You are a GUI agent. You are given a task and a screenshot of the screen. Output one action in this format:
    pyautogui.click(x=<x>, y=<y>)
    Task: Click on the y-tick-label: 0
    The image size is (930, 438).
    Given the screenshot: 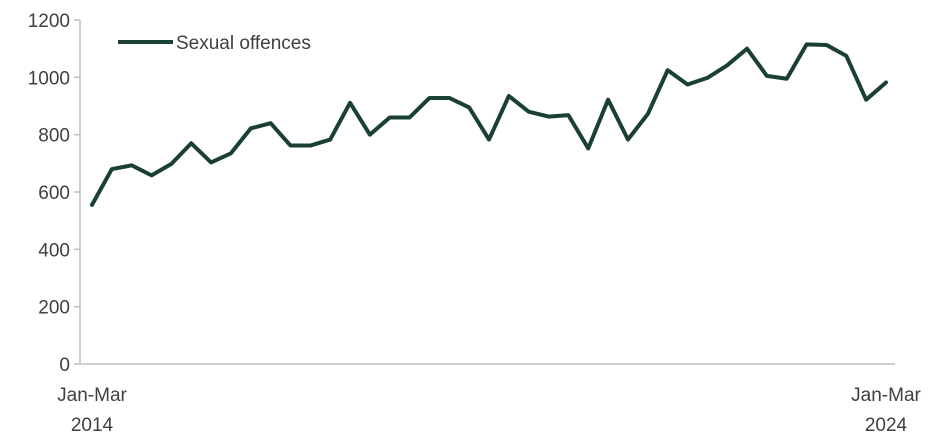 What is the action you would take?
    pyautogui.click(x=64, y=365)
    